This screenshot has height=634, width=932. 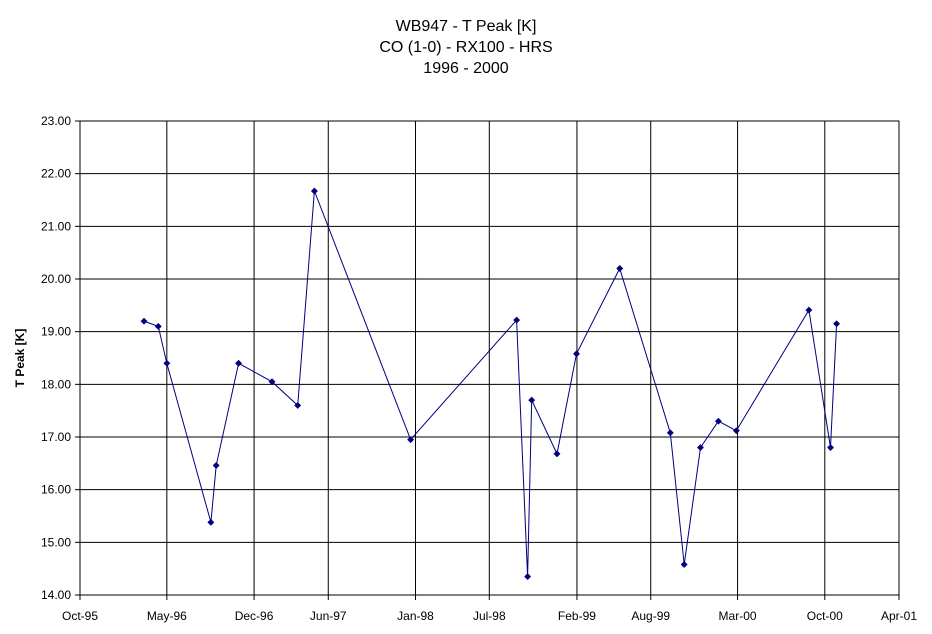 What do you see at coordinates (56, 384) in the screenshot?
I see `y-tick-label: 18.00` at bounding box center [56, 384].